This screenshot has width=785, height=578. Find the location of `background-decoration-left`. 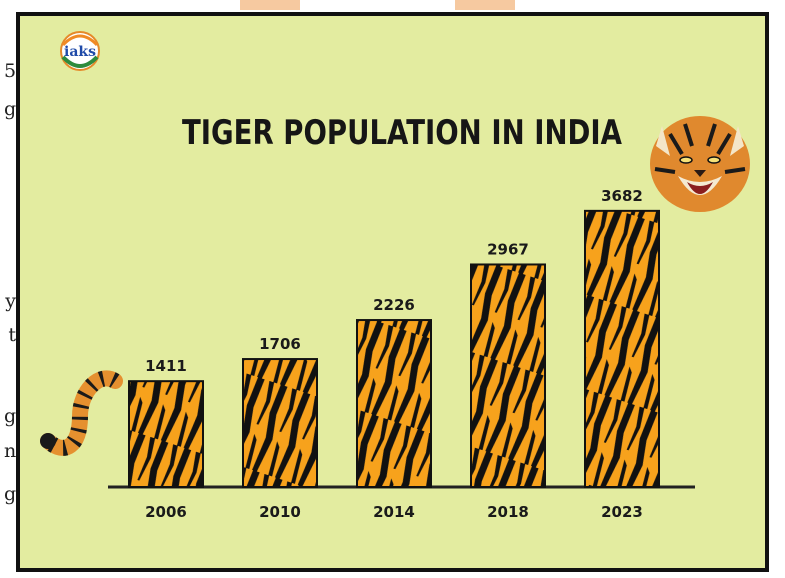

background-decoration-left is located at coordinates (270, 5).